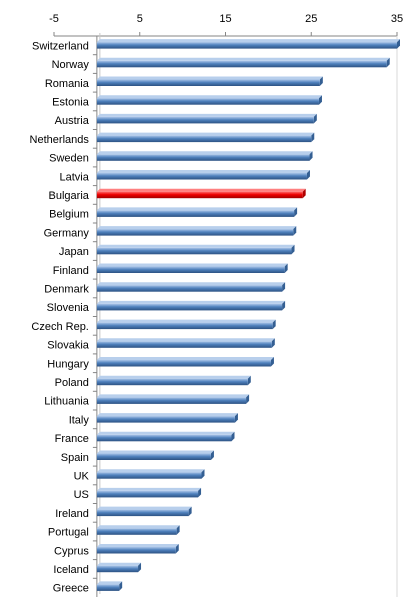 The width and height of the screenshot is (407, 600). I want to click on bar-austria, so click(205, 120).